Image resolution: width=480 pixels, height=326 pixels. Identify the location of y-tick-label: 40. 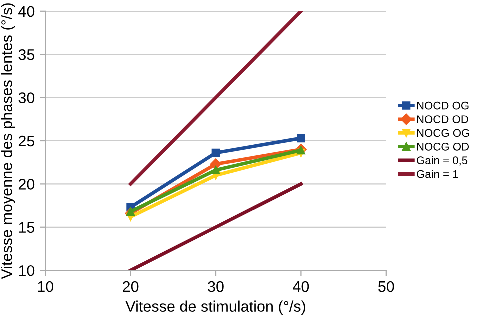
(26, 12).